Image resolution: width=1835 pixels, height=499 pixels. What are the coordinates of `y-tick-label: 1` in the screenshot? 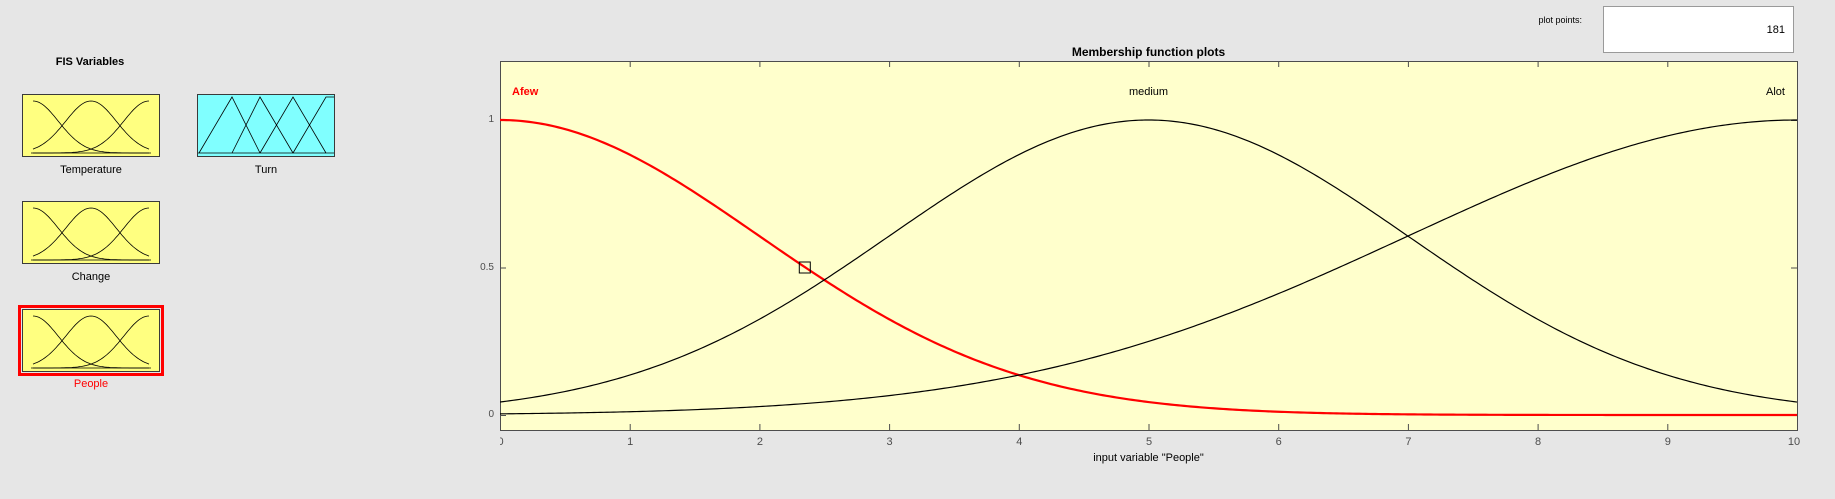 It's located at (491, 119).